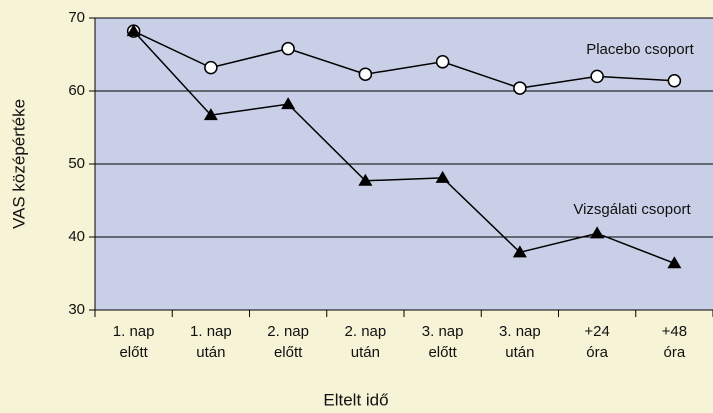 Image resolution: width=713 pixels, height=413 pixels. What do you see at coordinates (76, 163) in the screenshot?
I see `y-tick-label: 50` at bounding box center [76, 163].